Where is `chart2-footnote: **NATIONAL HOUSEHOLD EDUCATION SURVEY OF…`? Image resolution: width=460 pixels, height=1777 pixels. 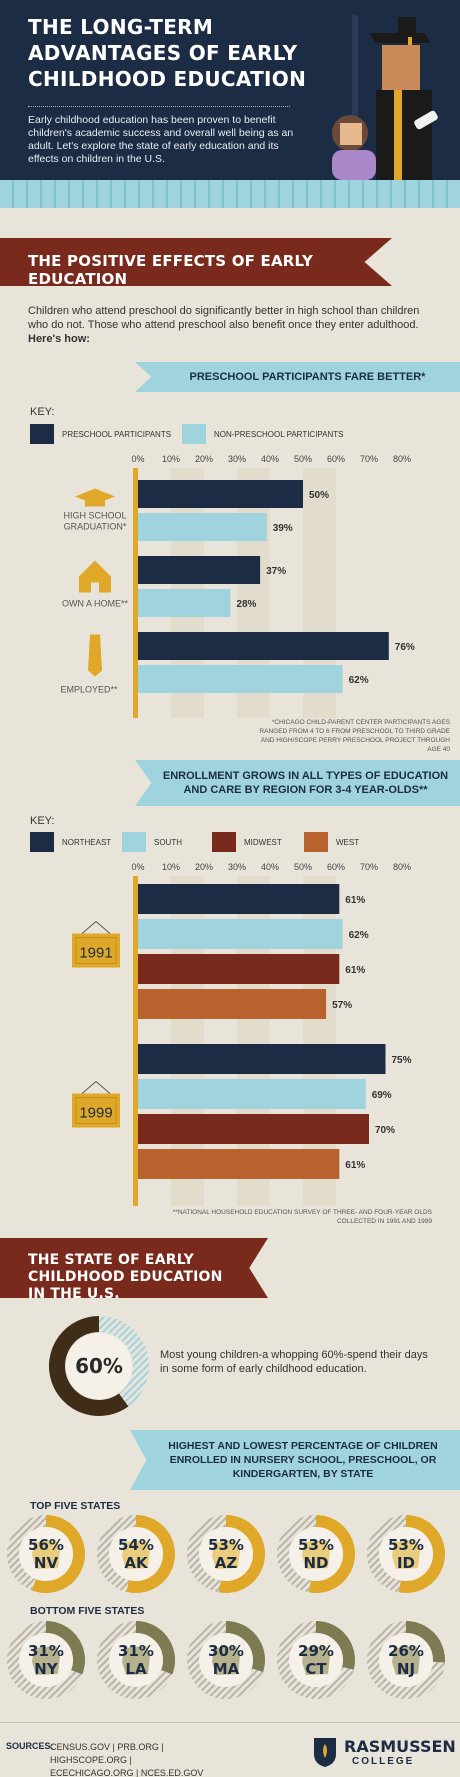 chart2-footnote: **NATIONAL HOUSEHOLD EDUCATION SURVEY OF… is located at coordinates (302, 1217).